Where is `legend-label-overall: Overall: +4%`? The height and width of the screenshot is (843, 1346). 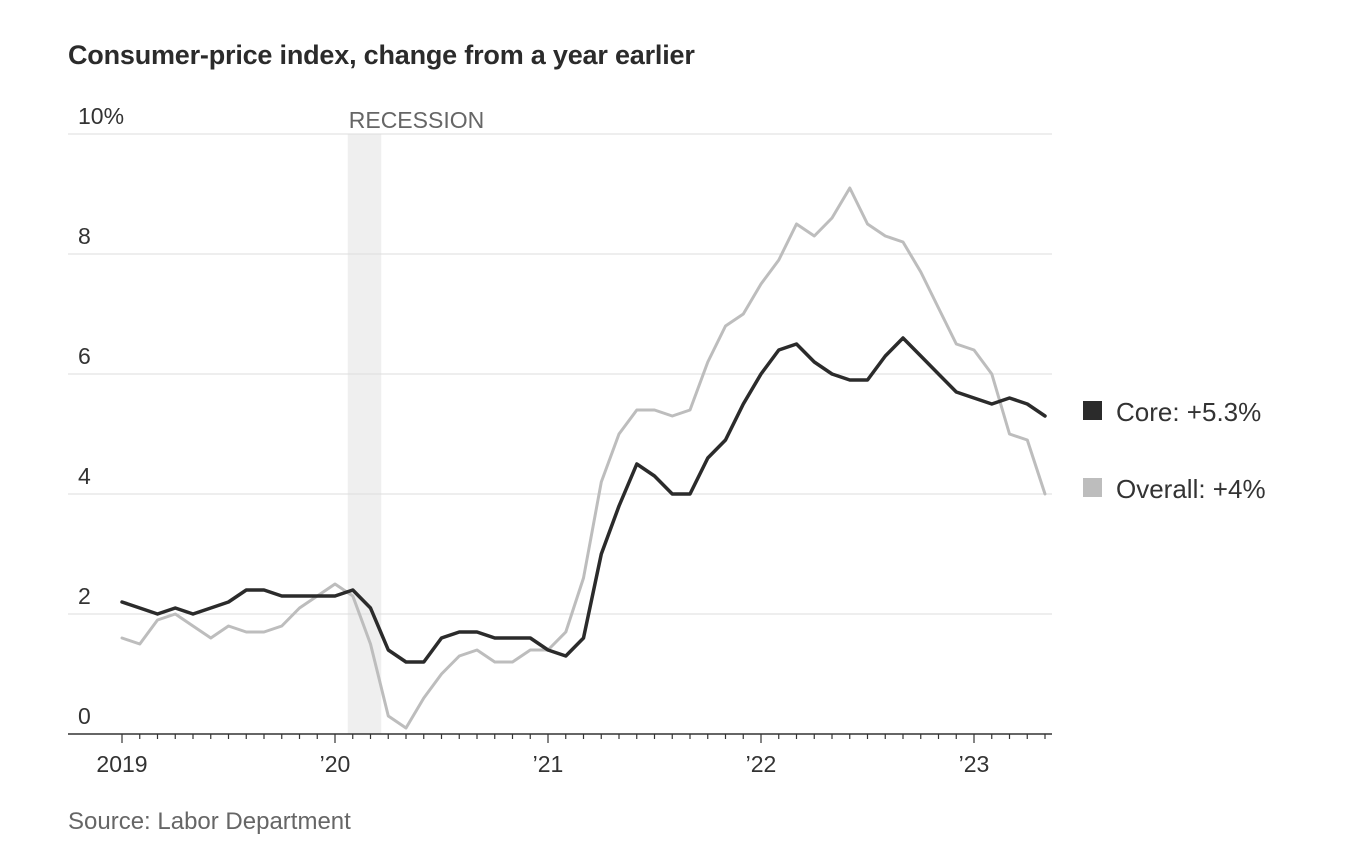 legend-label-overall: Overall: +4% is located at coordinates (1191, 489).